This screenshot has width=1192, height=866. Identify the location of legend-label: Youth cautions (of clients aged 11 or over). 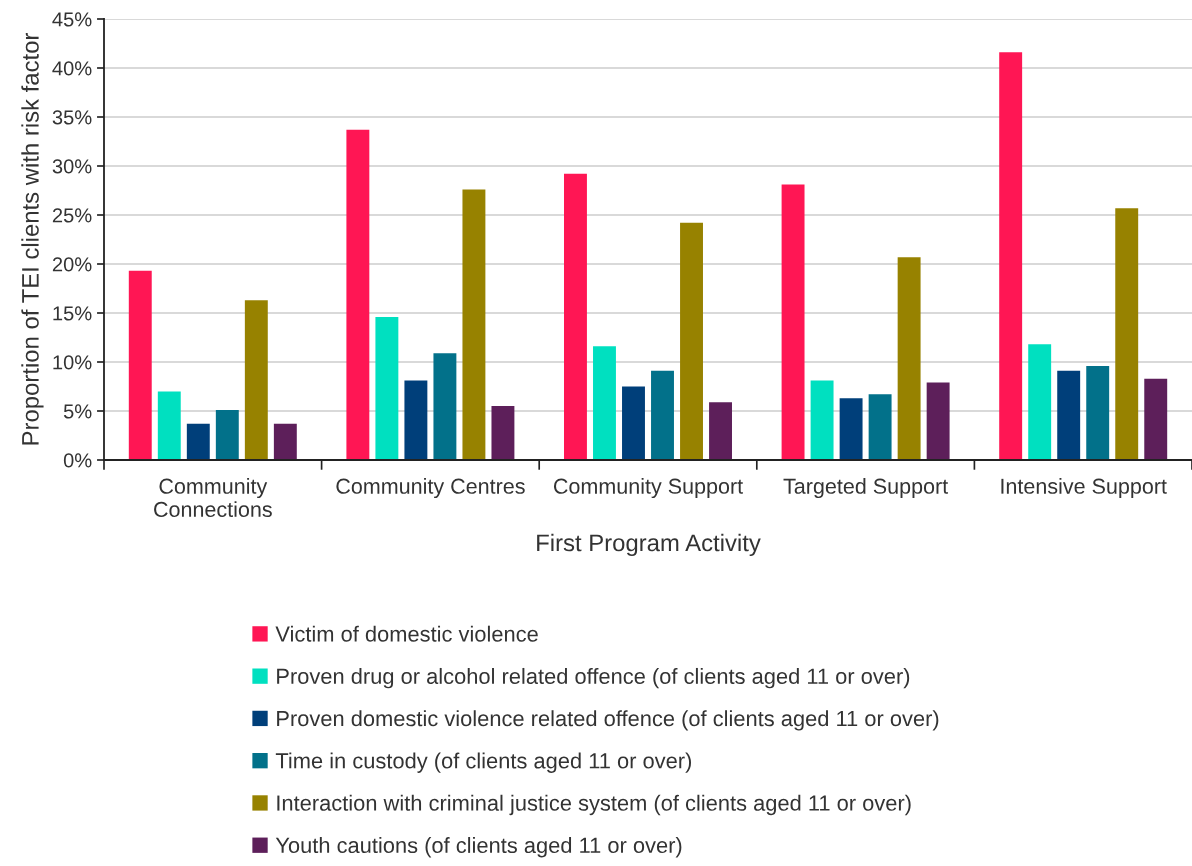
(478, 847).